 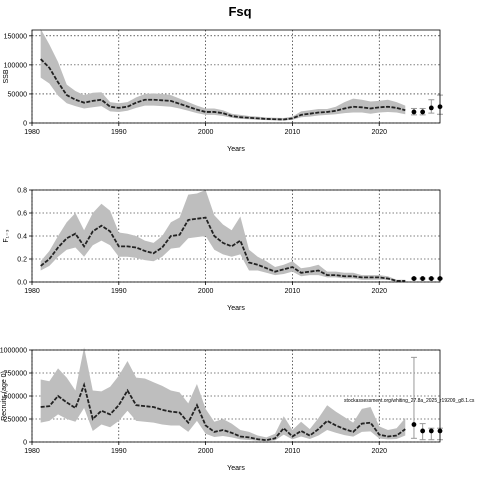 What do you see at coordinates (22, 260) in the screenshot?
I see `y-tick-label: 0.2` at bounding box center [22, 260].